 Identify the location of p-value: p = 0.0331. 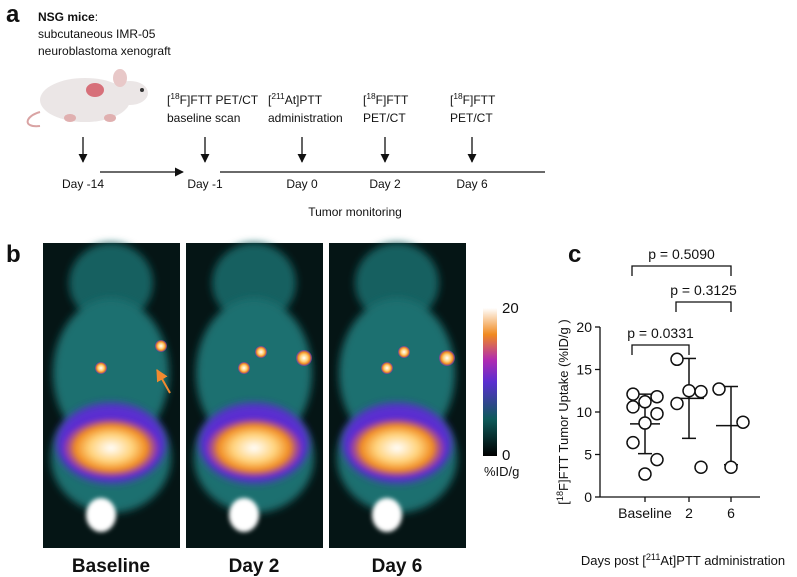
(660, 333).